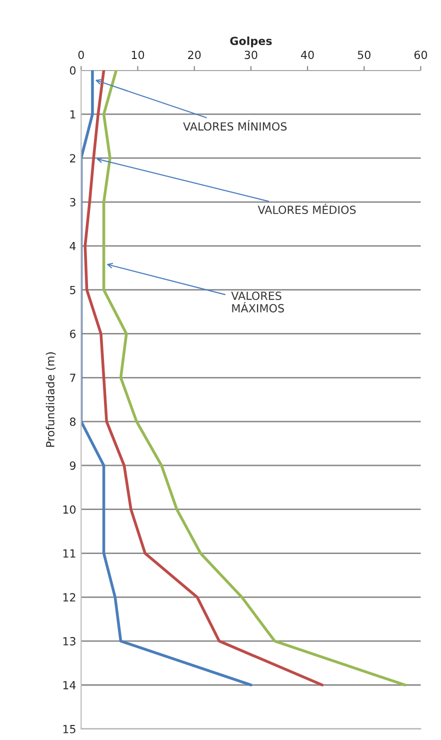 The width and height of the screenshot is (441, 740). I want to click on y-tick-label: 7, so click(73, 378).